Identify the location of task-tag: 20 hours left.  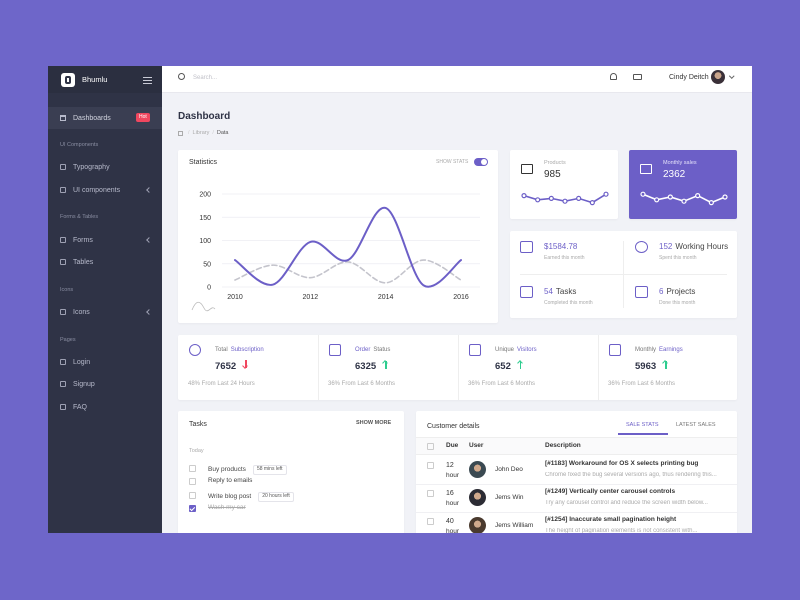
(276, 496).